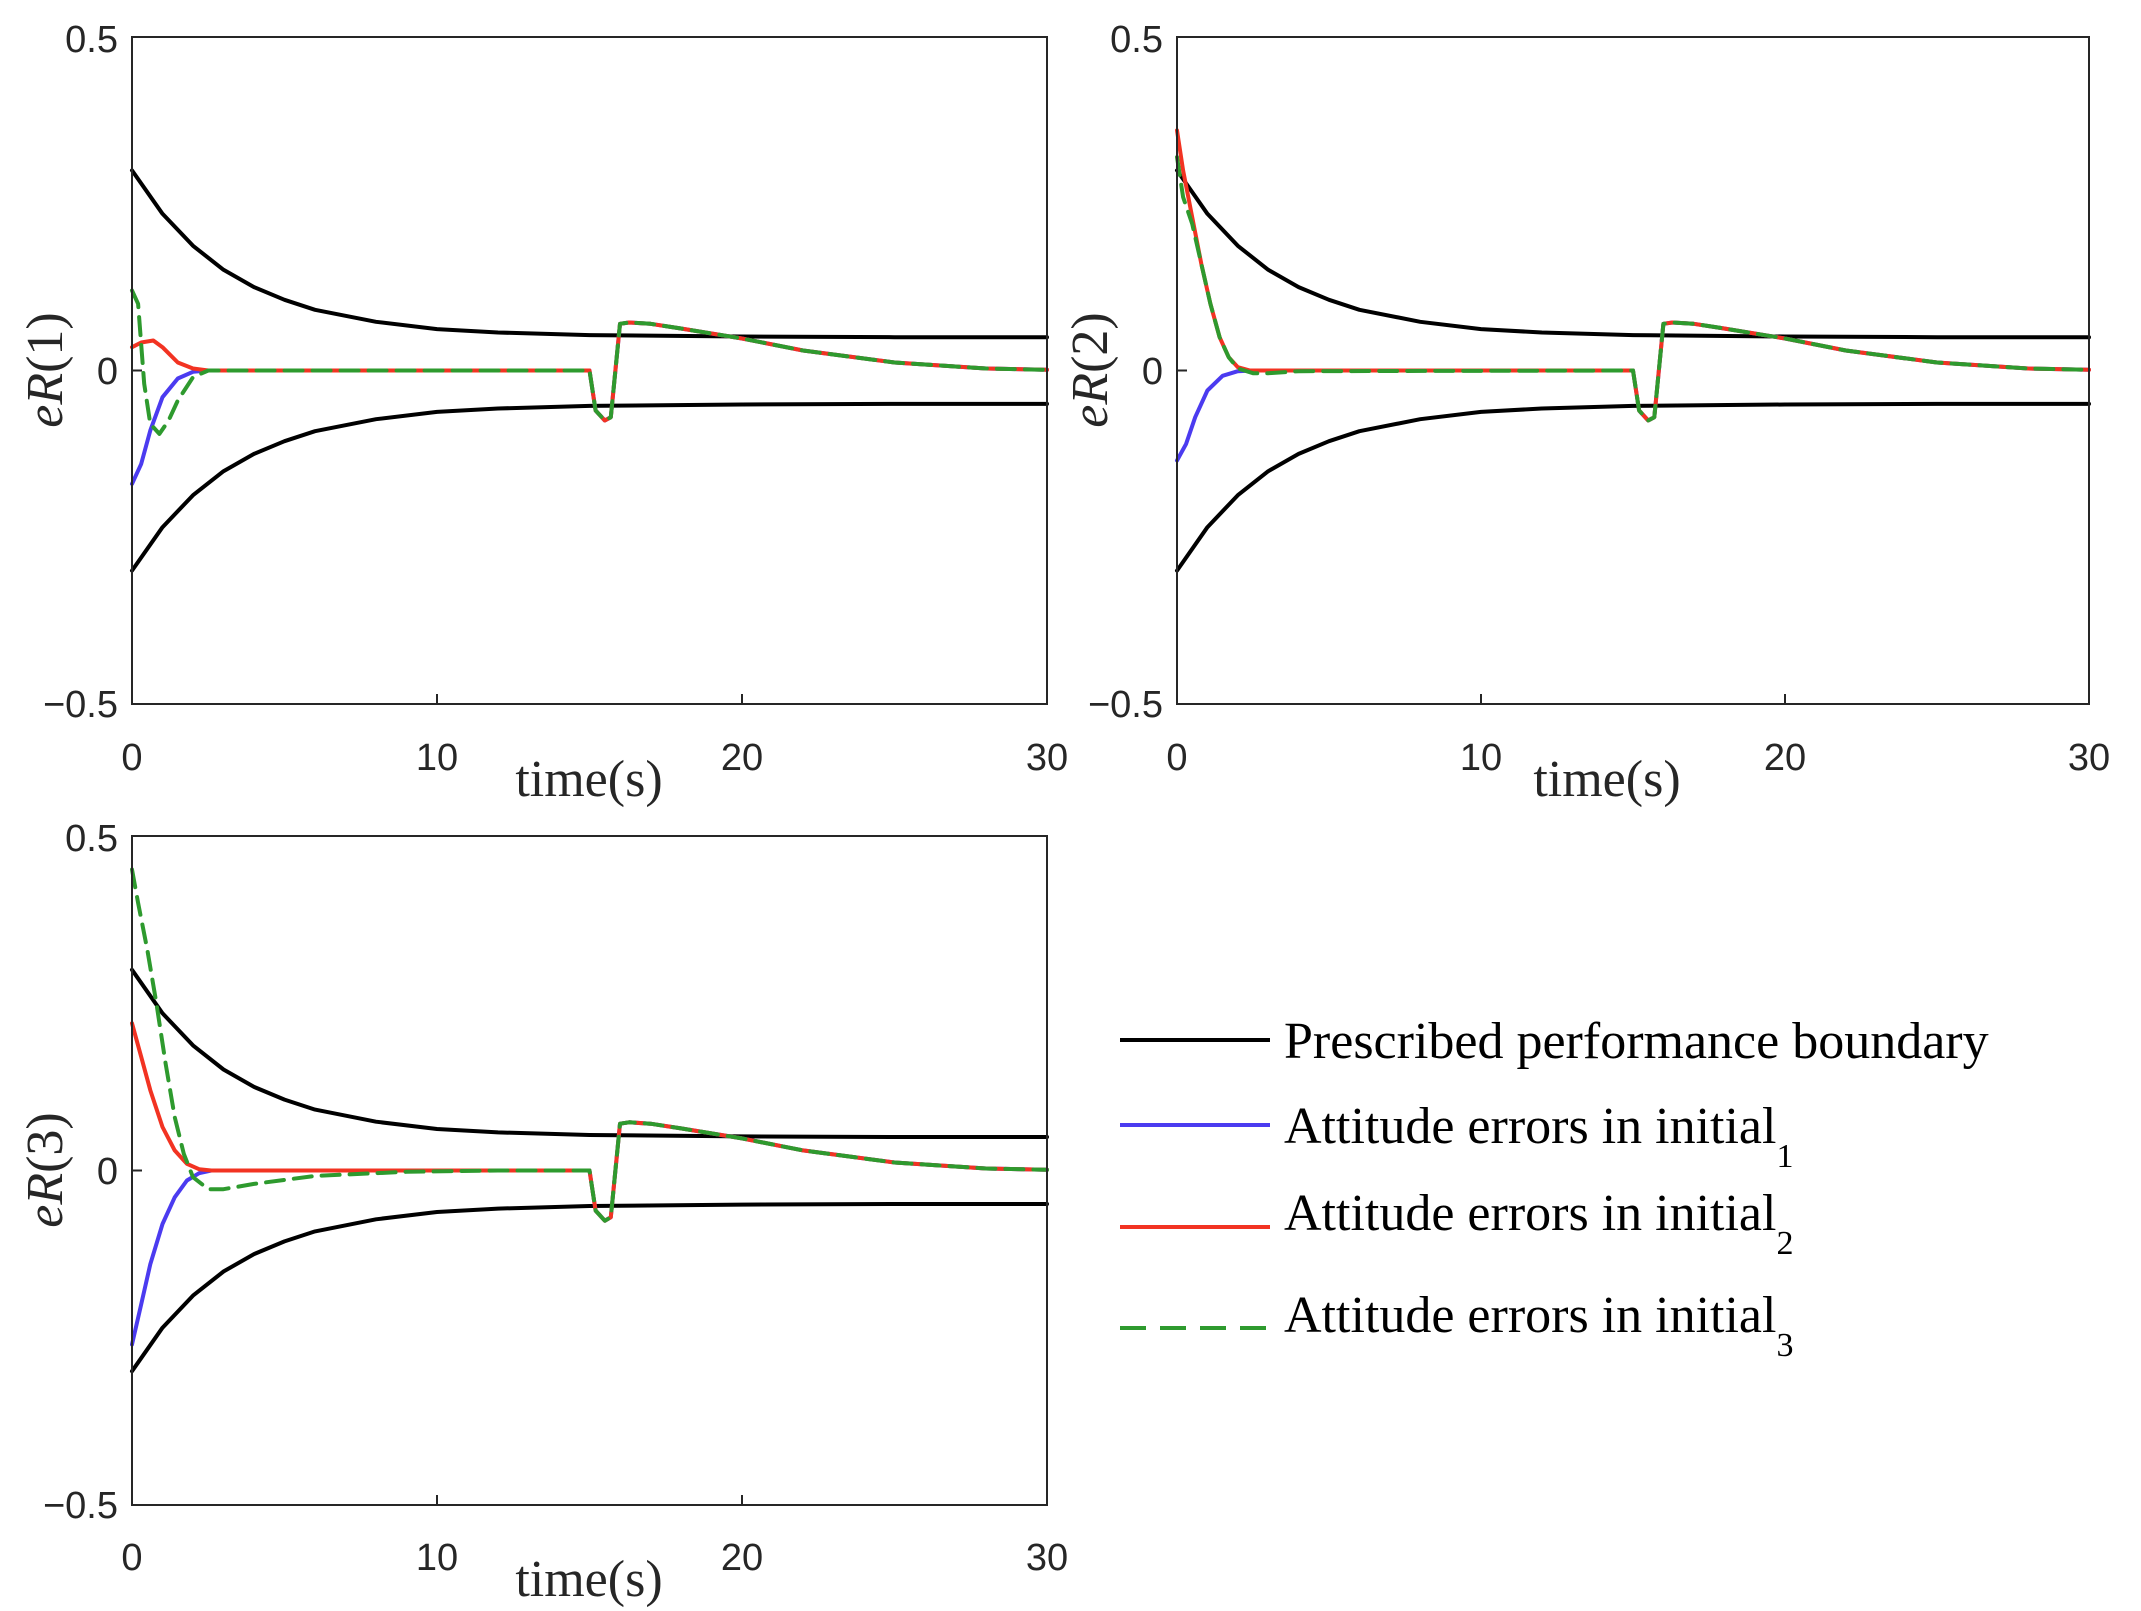  I want to click on legend-item-boundary: Prescribed performance boundary, so click(1554, 1041).